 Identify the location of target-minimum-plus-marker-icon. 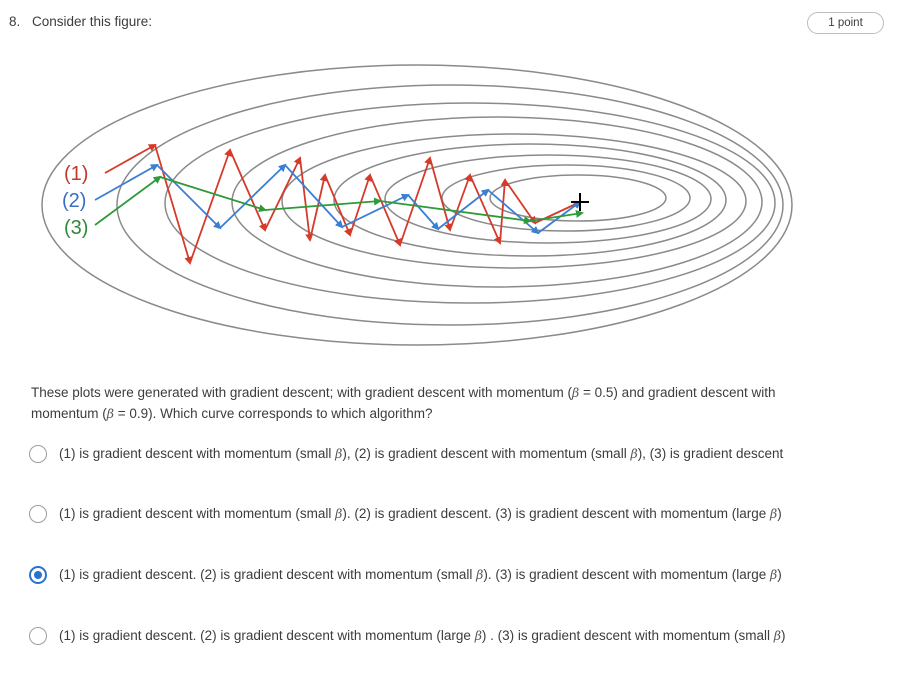
(580, 202).